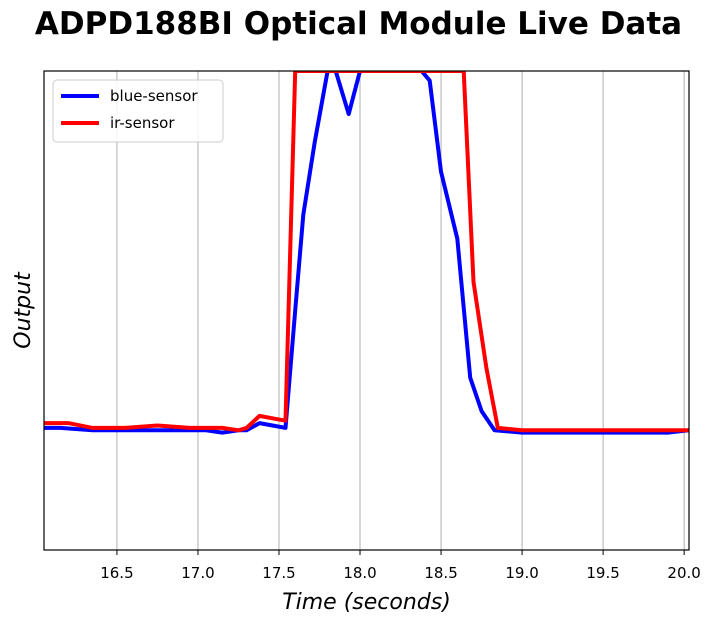 The height and width of the screenshot is (617, 717). What do you see at coordinates (366, 602) in the screenshot?
I see `x-axis-label: Time (seconds)` at bounding box center [366, 602].